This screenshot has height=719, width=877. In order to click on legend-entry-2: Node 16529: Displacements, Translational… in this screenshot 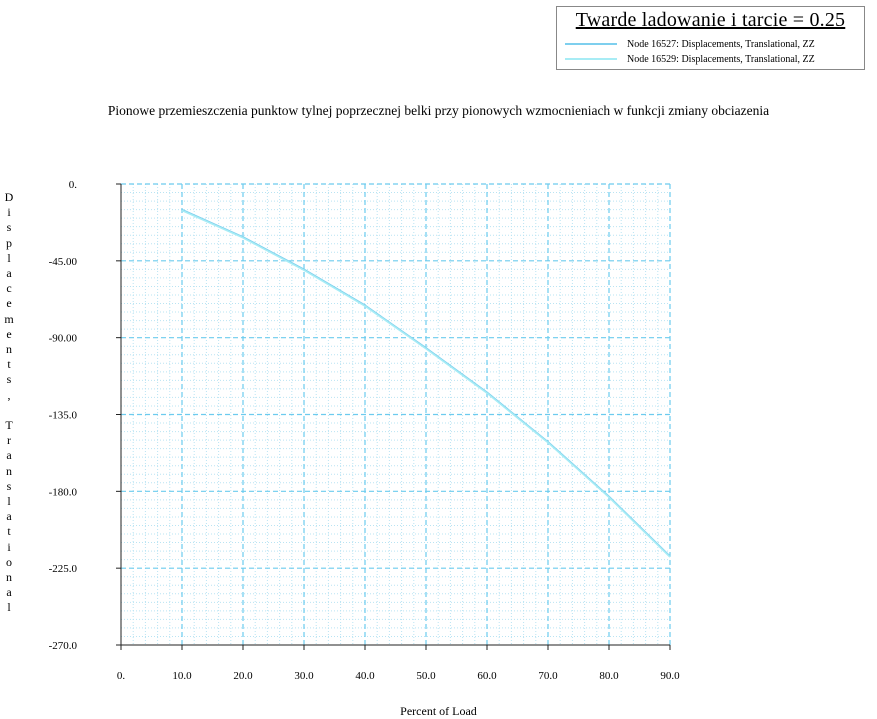, I will do `click(711, 59)`.